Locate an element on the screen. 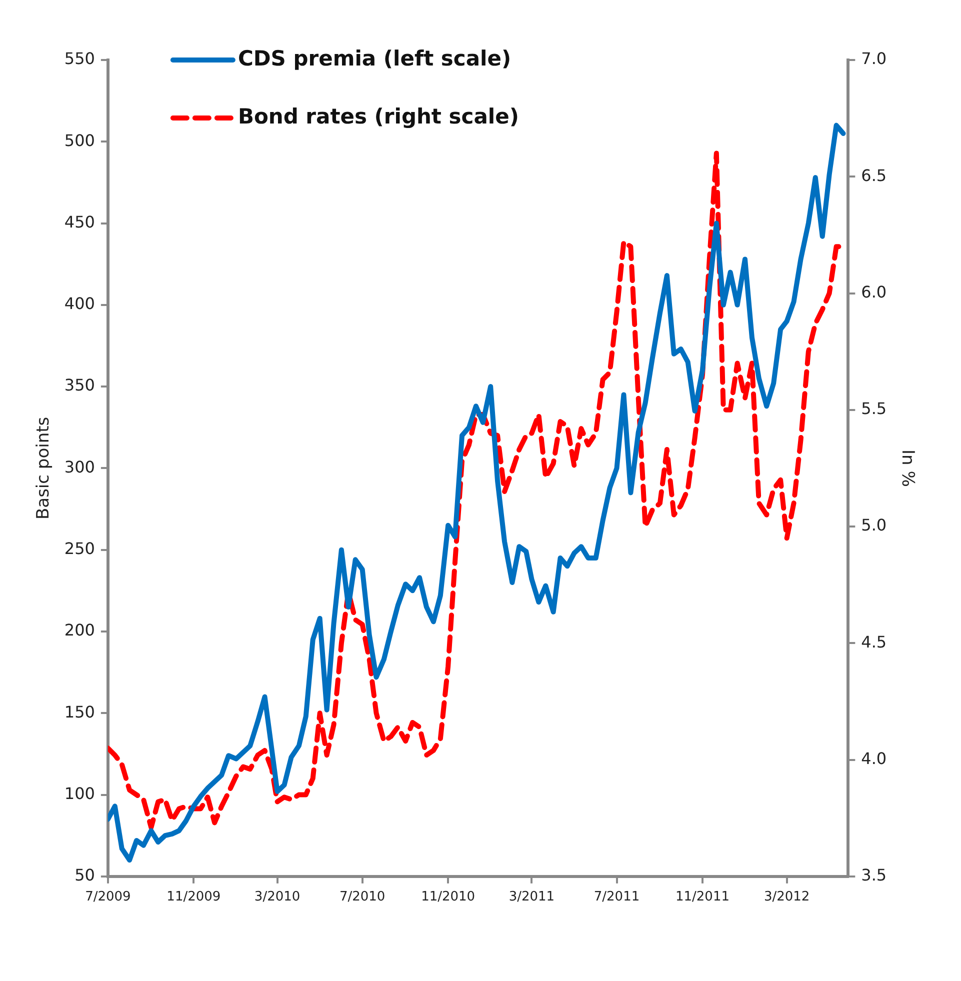  y2-tick-label: 5.5 is located at coordinates (874, 408).